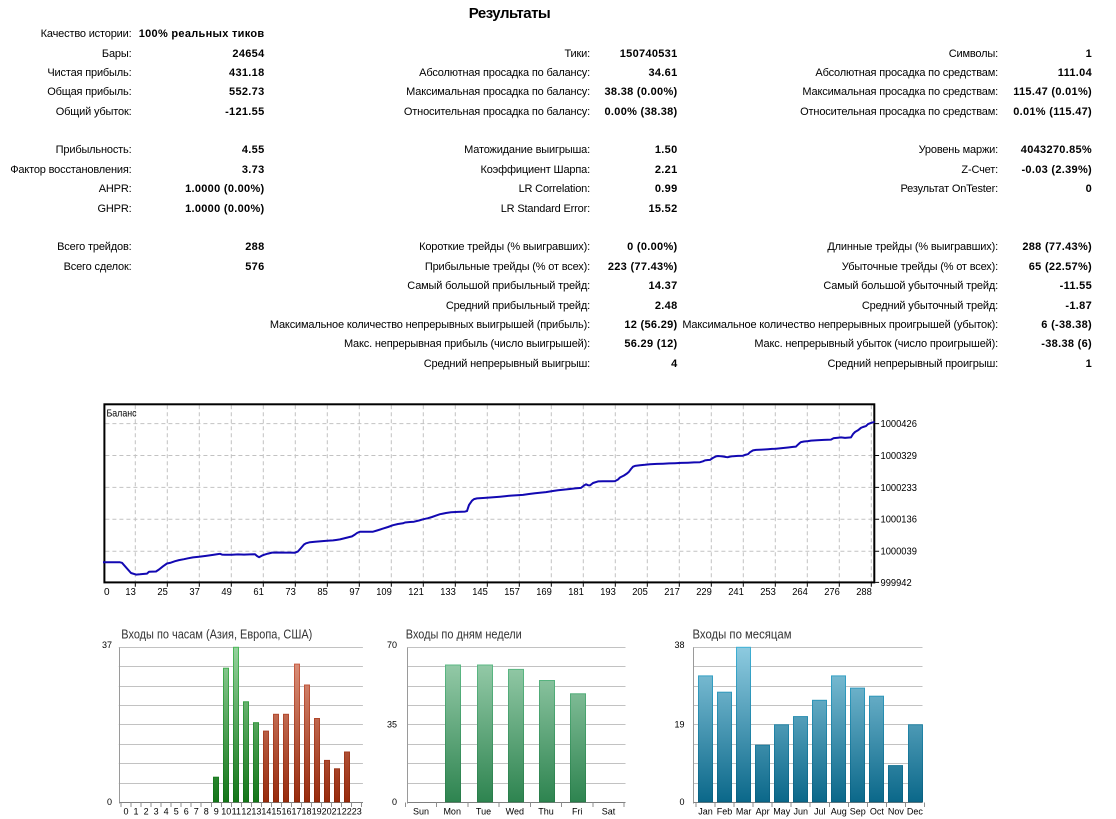  What do you see at coordinates (286, 812) in the screenshot?
I see `svg-text: 16` at bounding box center [286, 812].